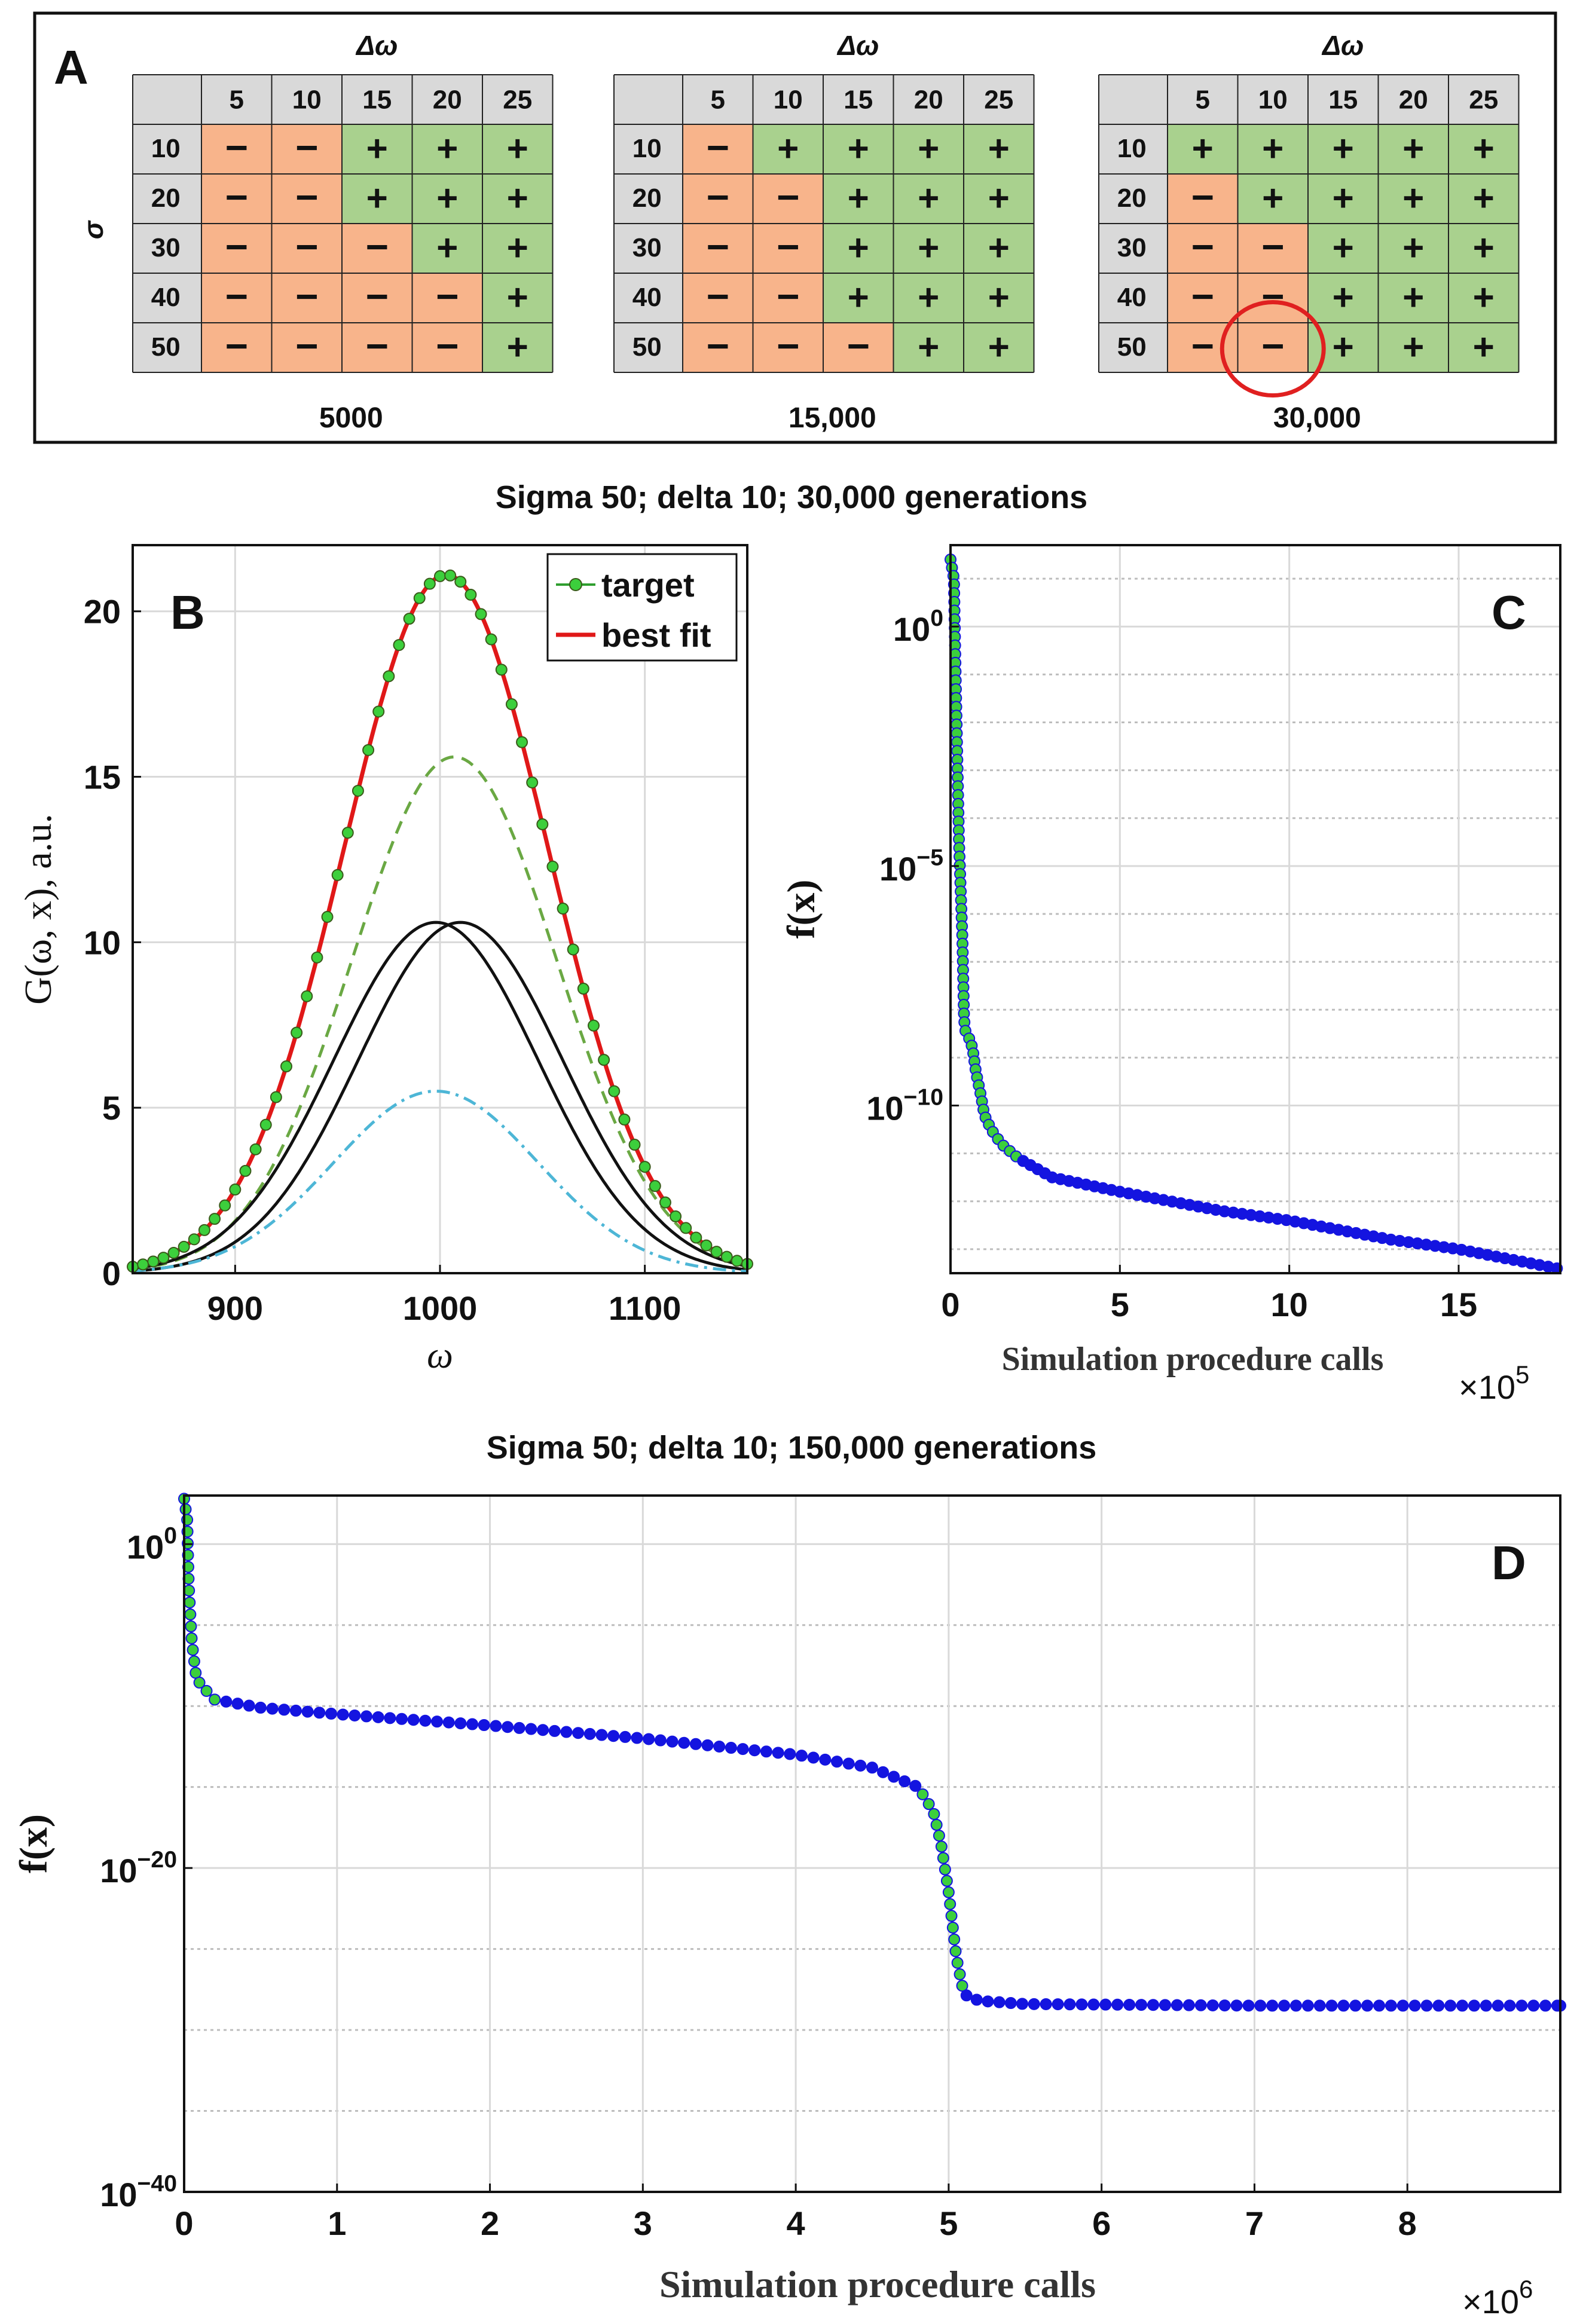  What do you see at coordinates (166, 248) in the screenshot?
I see `row-label: 30` at bounding box center [166, 248].